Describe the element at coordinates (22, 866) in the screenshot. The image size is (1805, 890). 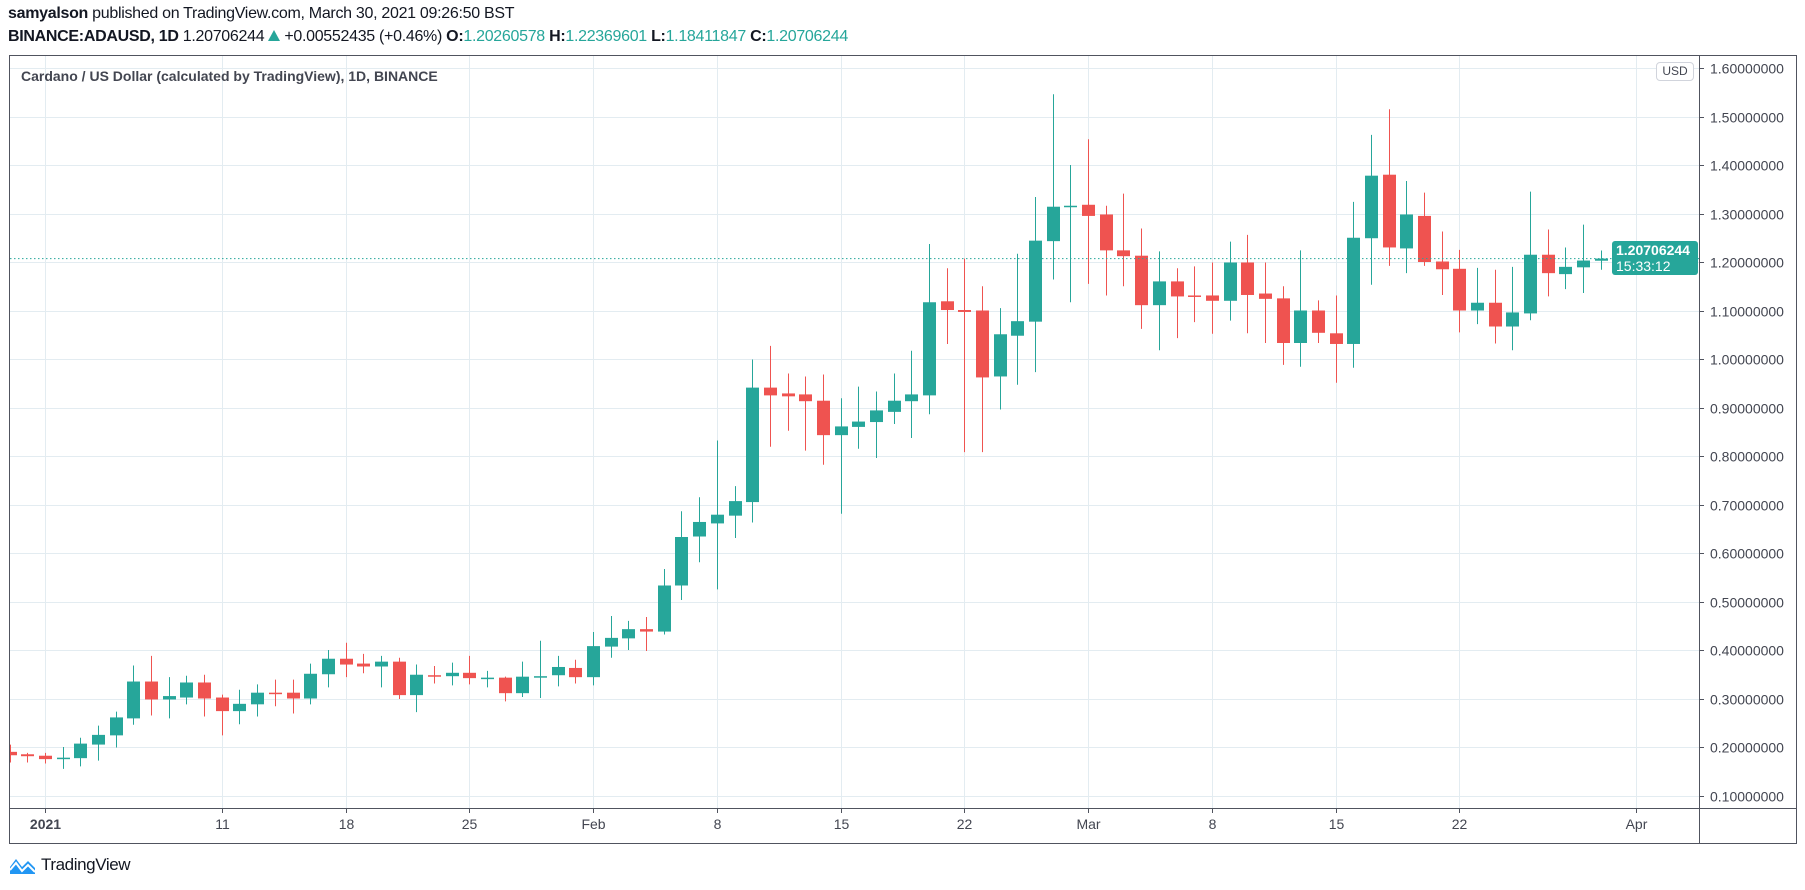
I see `tradingview-logo-icon` at that location.